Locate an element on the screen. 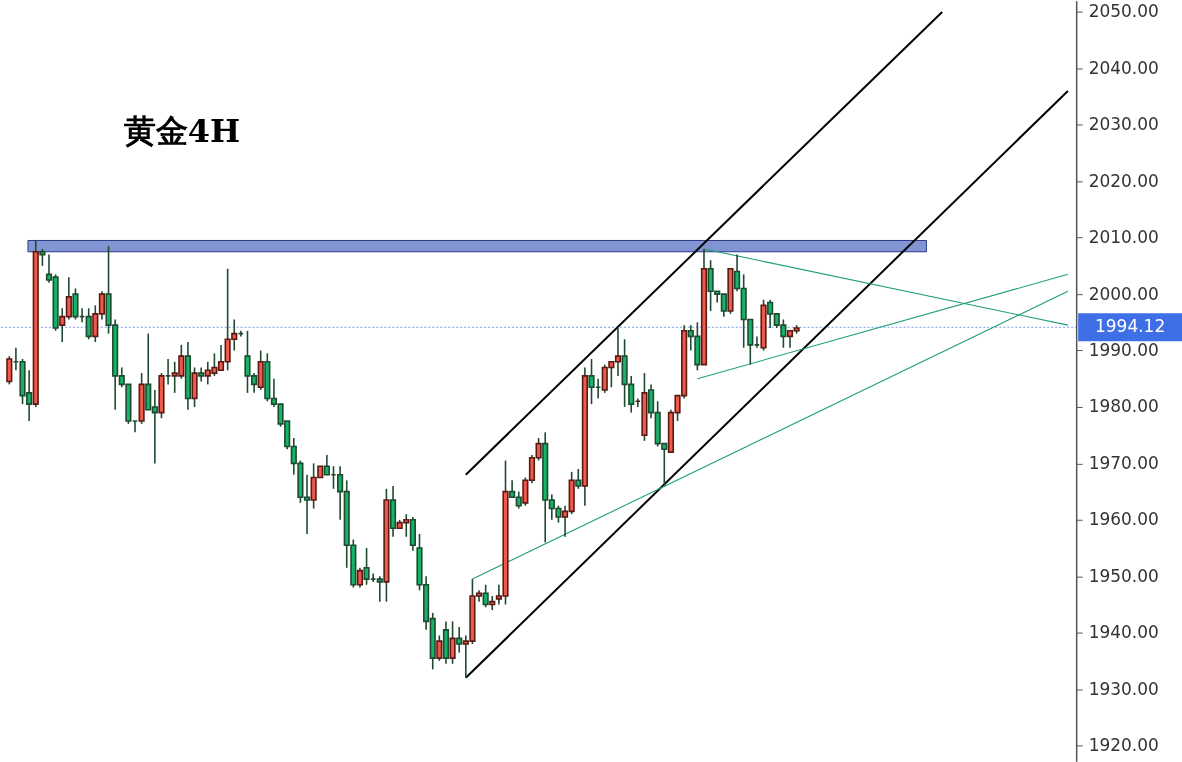  y-tick-label: 1960.00 is located at coordinates (1123, 519).